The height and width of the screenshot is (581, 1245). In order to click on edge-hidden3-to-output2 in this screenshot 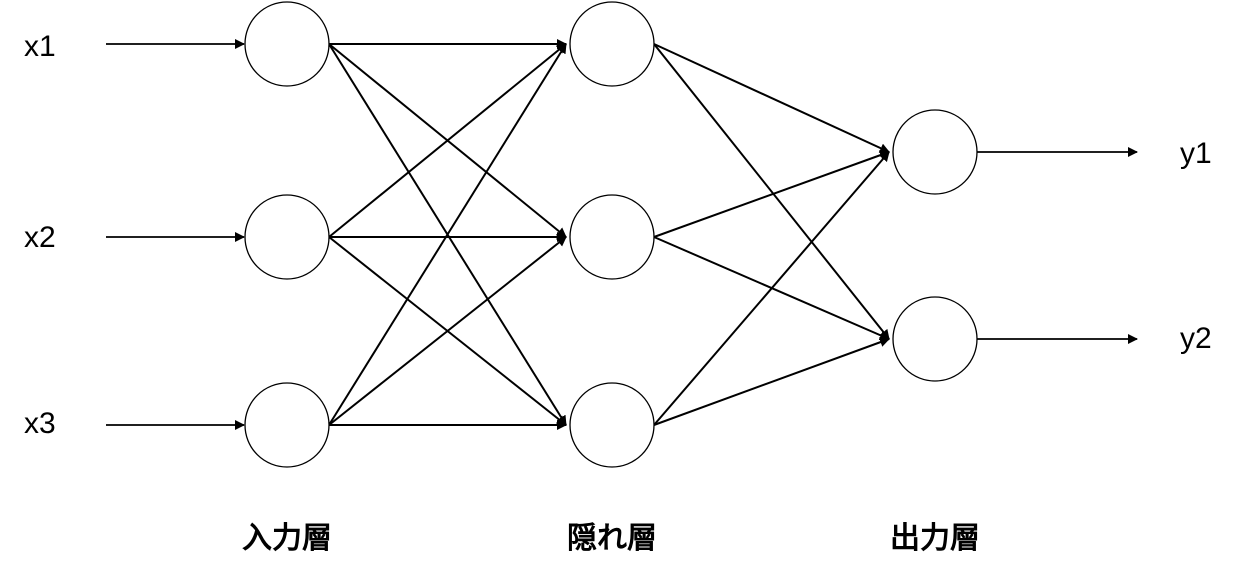, I will do `click(771, 381)`.